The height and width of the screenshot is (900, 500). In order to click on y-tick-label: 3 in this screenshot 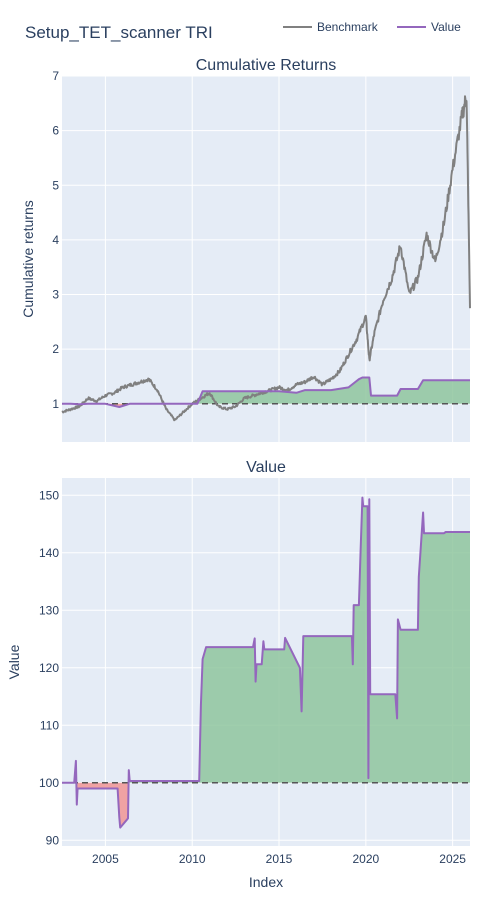, I will do `click(55, 295)`.